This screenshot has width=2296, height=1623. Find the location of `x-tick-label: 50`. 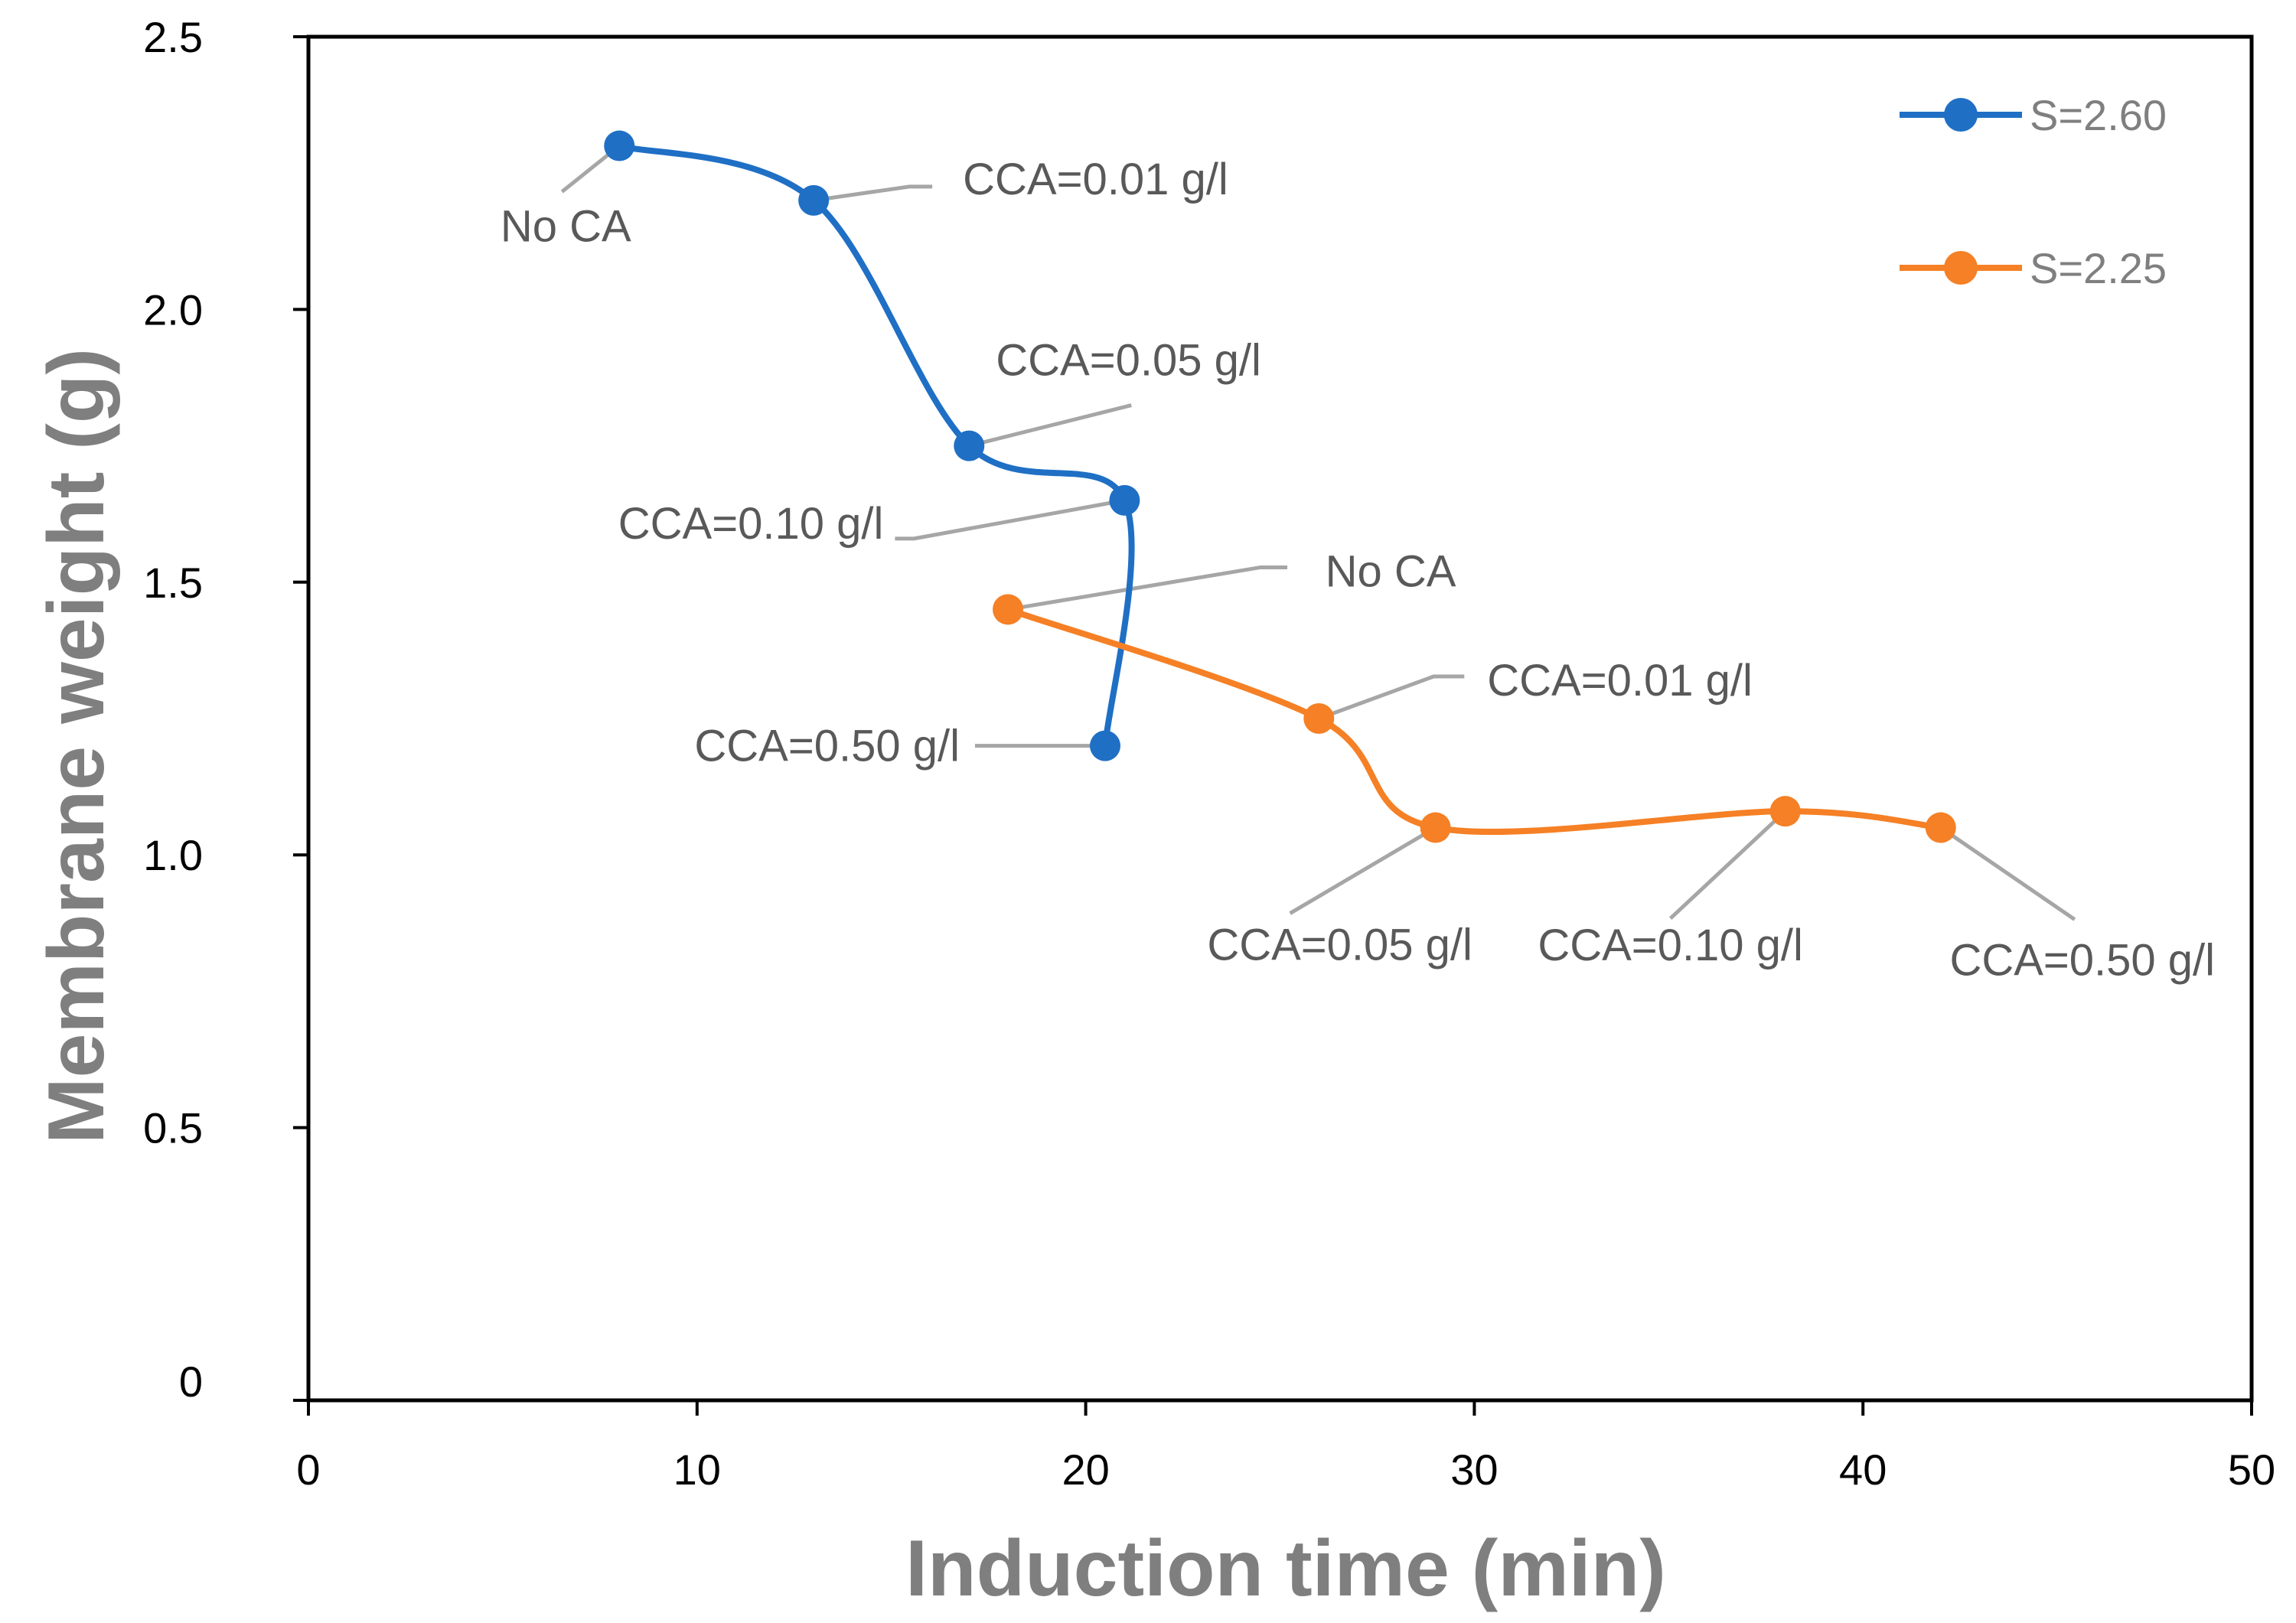

x-tick-label: 50 is located at coordinates (2251, 1469).